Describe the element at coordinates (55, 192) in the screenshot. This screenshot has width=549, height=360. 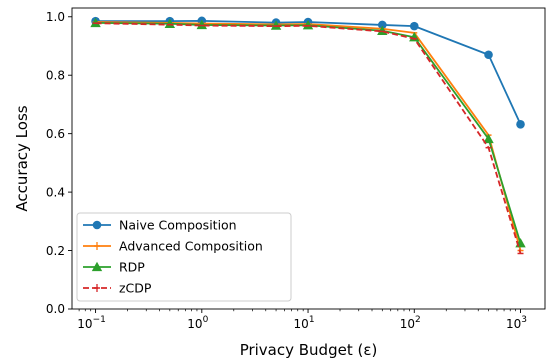
I see `y-tick-label: 0.4` at that location.